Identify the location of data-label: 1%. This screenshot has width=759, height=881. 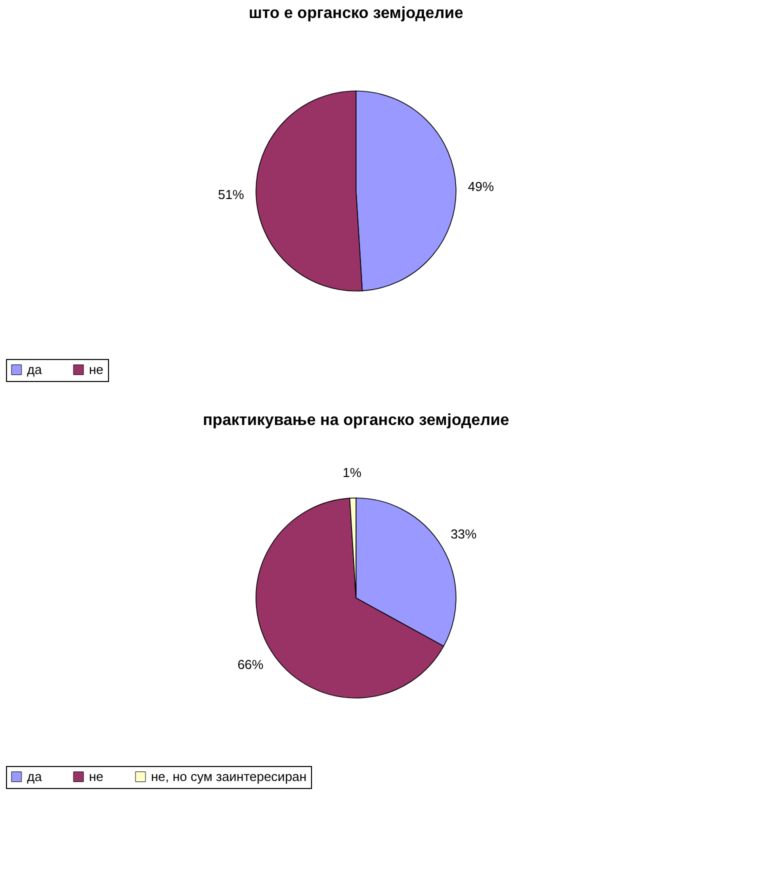
(352, 472).